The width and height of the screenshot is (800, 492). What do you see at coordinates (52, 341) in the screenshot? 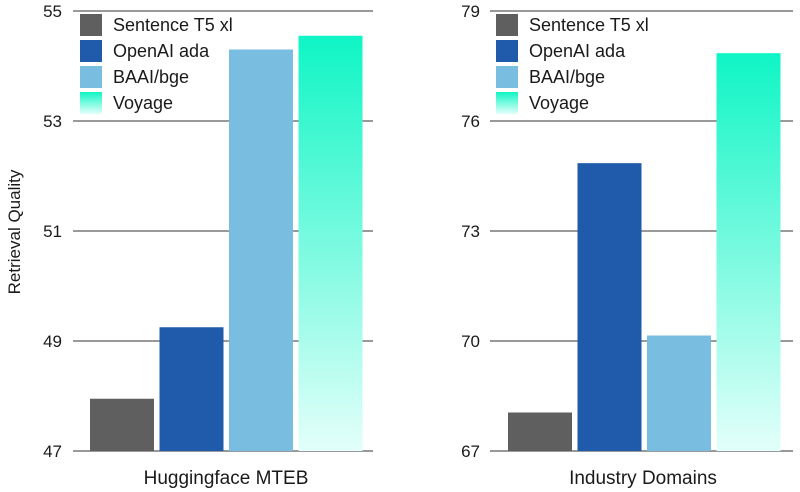
I see `y-tick-label: 49` at bounding box center [52, 341].